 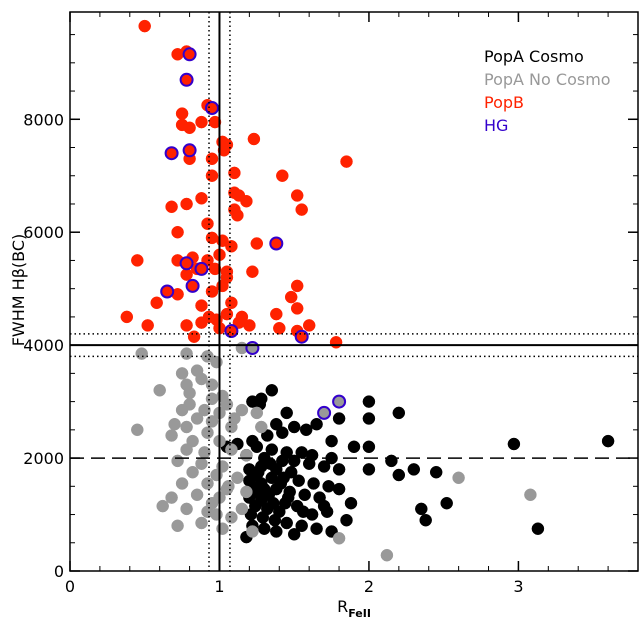 I want to click on y-tick-label: 8000, so click(x=43, y=119).